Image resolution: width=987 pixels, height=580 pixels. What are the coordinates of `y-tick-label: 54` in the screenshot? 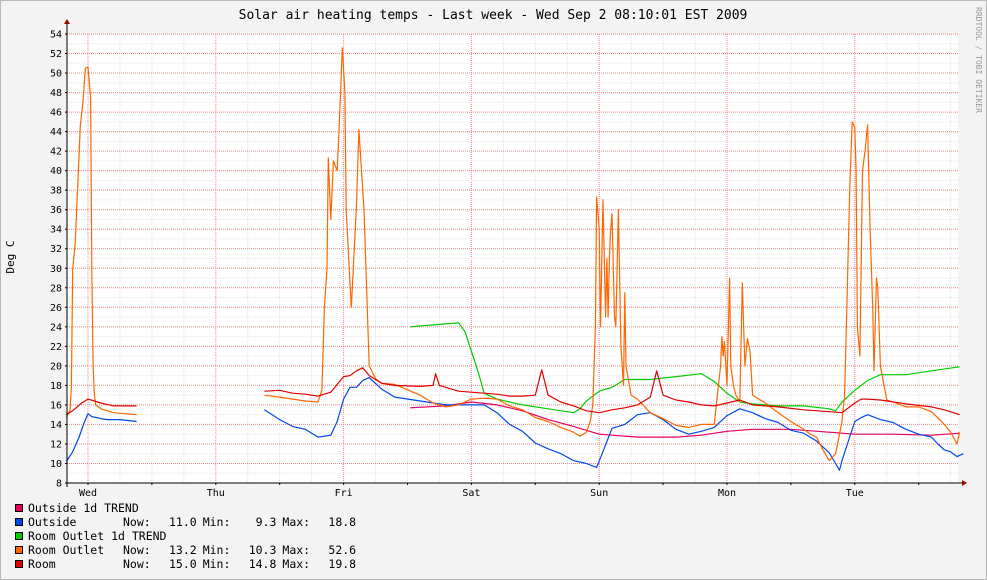 It's located at (56, 35).